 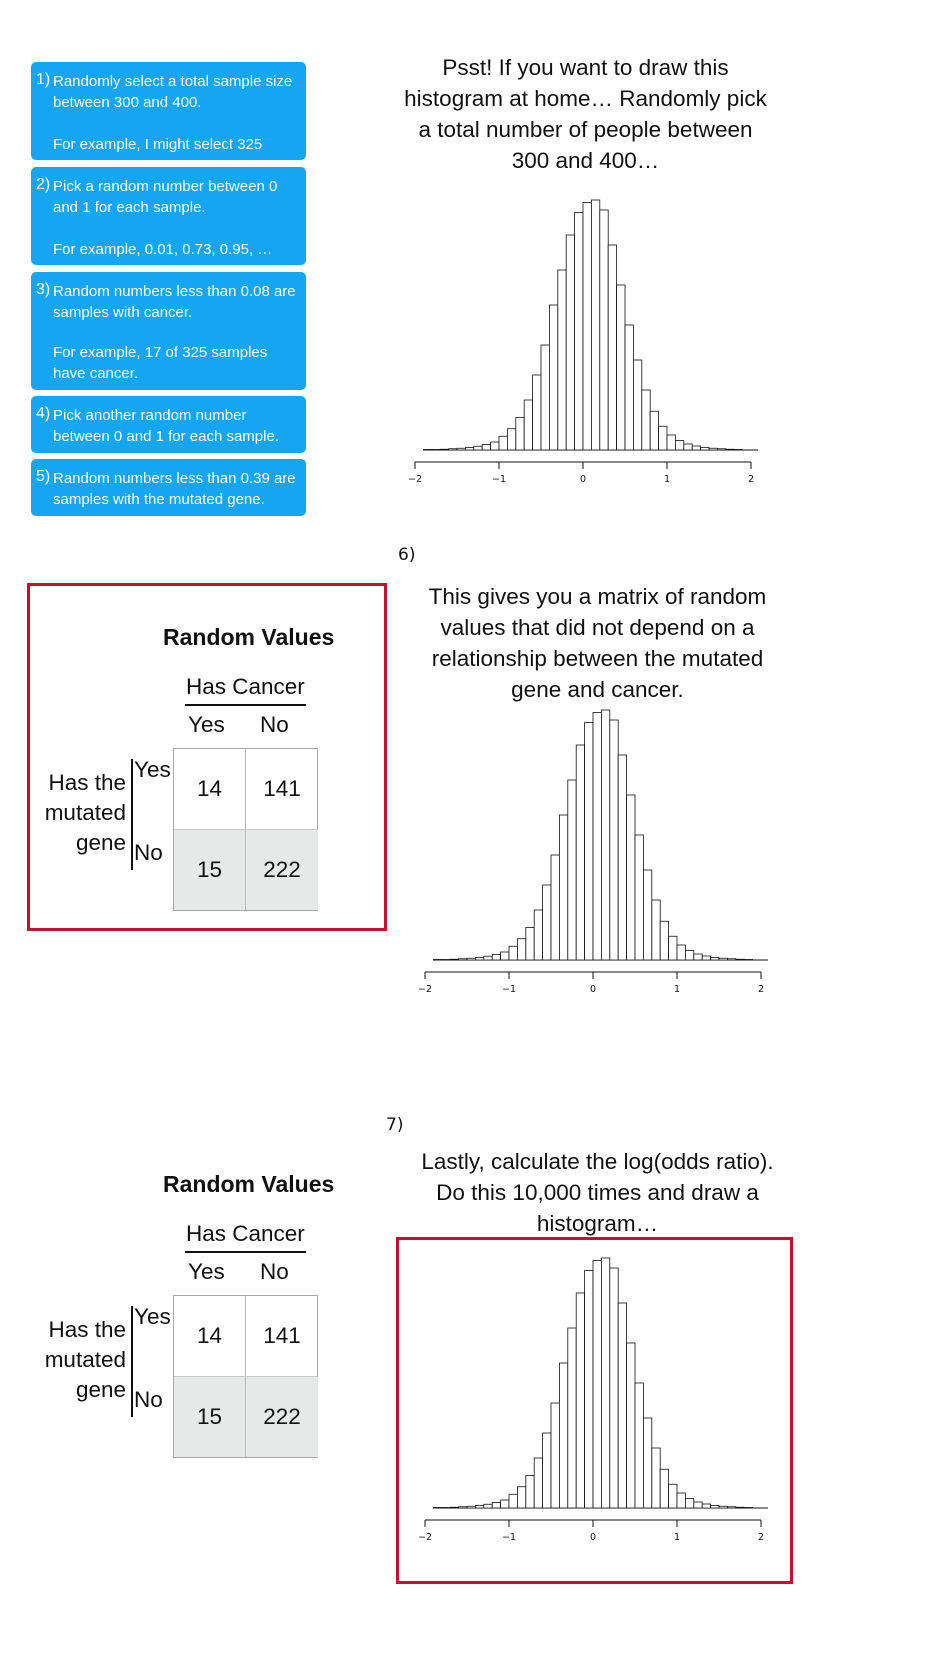 I want to click on grid-divider, so click(x=245, y=829).